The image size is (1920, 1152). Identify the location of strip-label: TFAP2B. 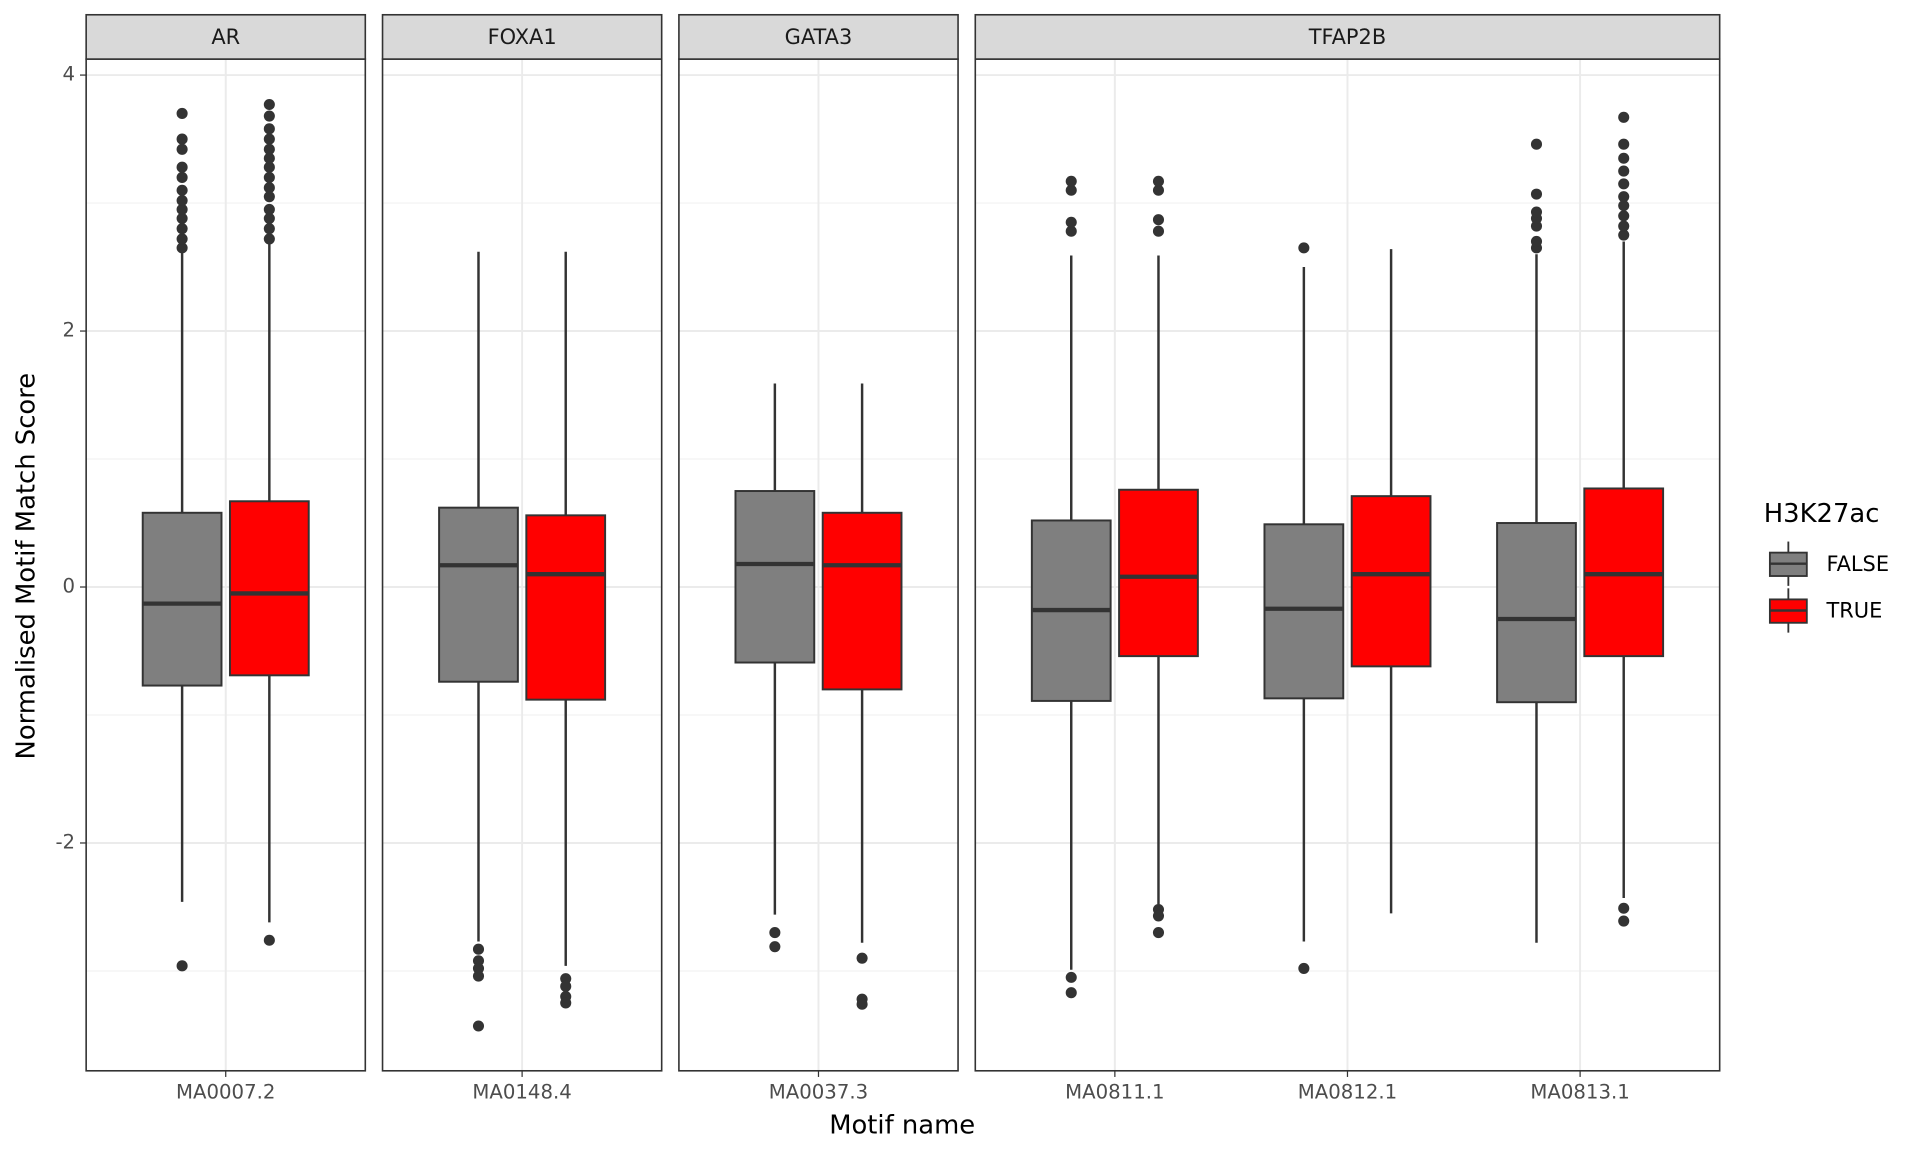
(1347, 37).